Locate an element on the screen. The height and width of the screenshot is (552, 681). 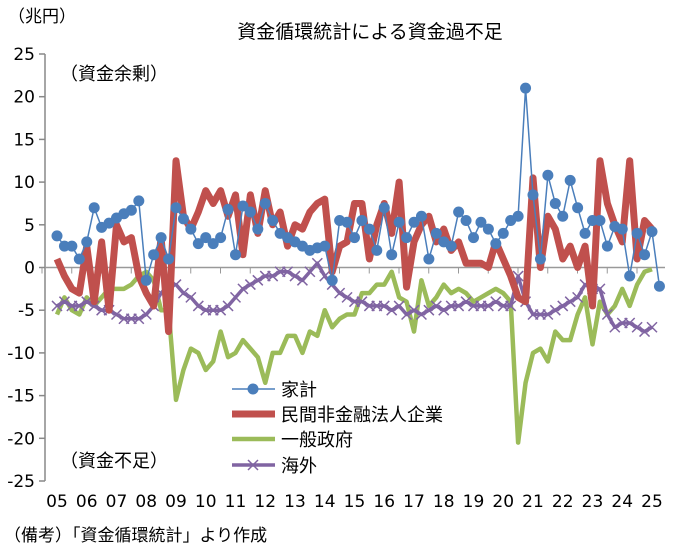
x-tick-label: 07 is located at coordinates (117, 502).